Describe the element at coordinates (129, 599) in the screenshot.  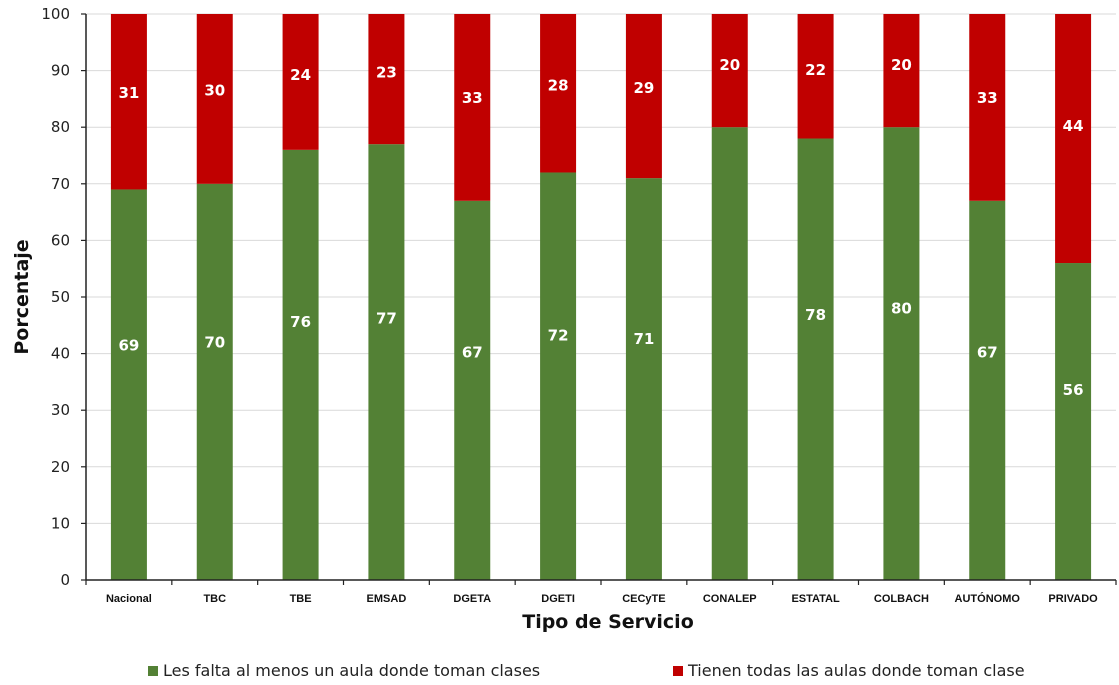
I see `x-tick-label: Nacional` at that location.